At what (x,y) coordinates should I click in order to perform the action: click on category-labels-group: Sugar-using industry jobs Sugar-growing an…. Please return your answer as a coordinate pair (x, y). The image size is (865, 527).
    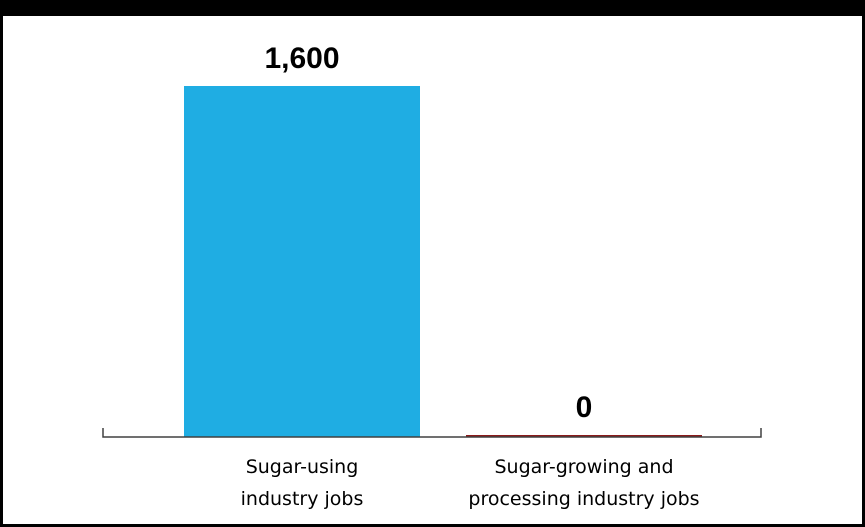
    Looking at the image, I should click on (470, 483).